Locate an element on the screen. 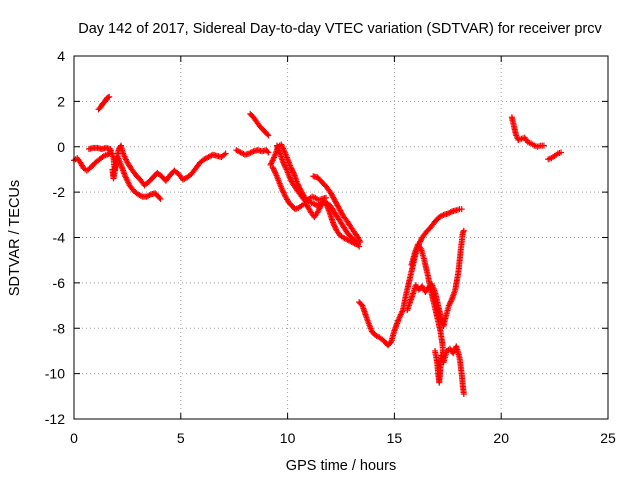  series-seg10 is located at coordinates (337, 209).